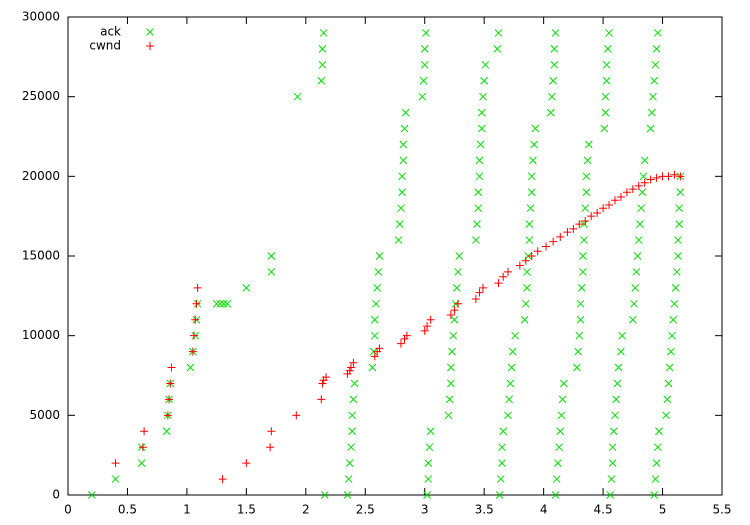 Image resolution: width=750 pixels, height=525 pixels. I want to click on x-tick-label: 1.5, so click(246, 510).